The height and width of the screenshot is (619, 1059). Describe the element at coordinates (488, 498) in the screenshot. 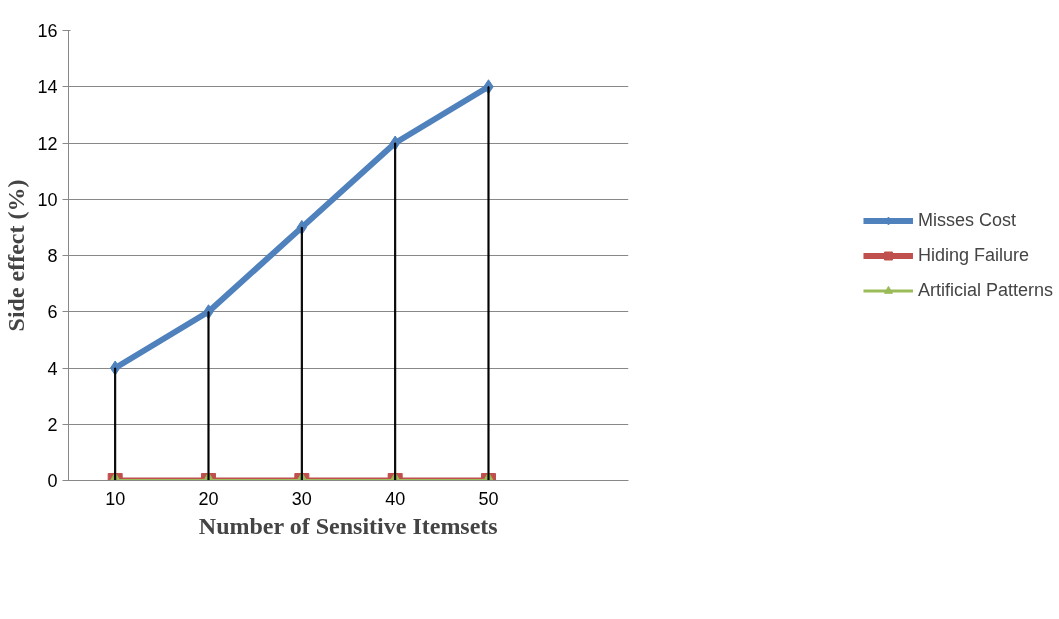

I see `x-tick-label: 50` at that location.